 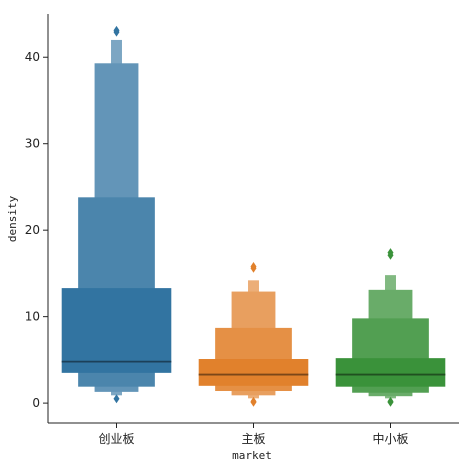 What do you see at coordinates (253, 439) in the screenshot?
I see `x-tick-label: 主板` at bounding box center [253, 439].